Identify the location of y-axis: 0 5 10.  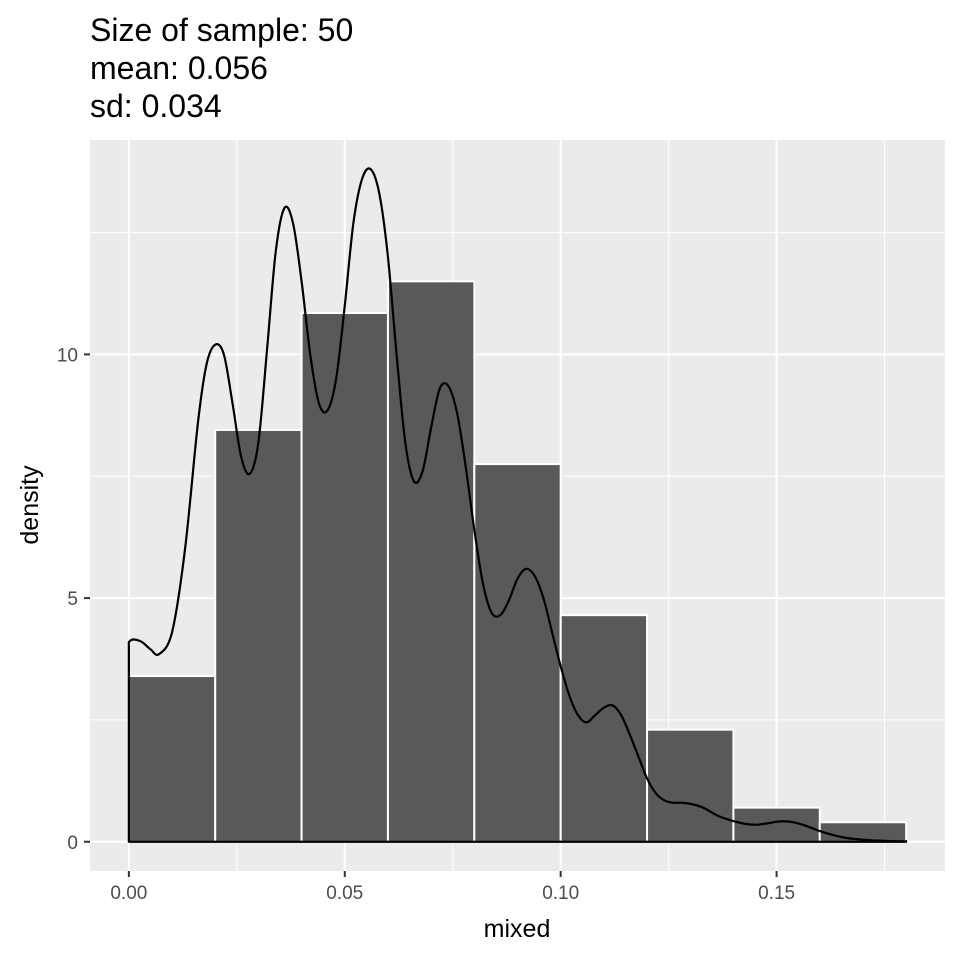
(73, 599).